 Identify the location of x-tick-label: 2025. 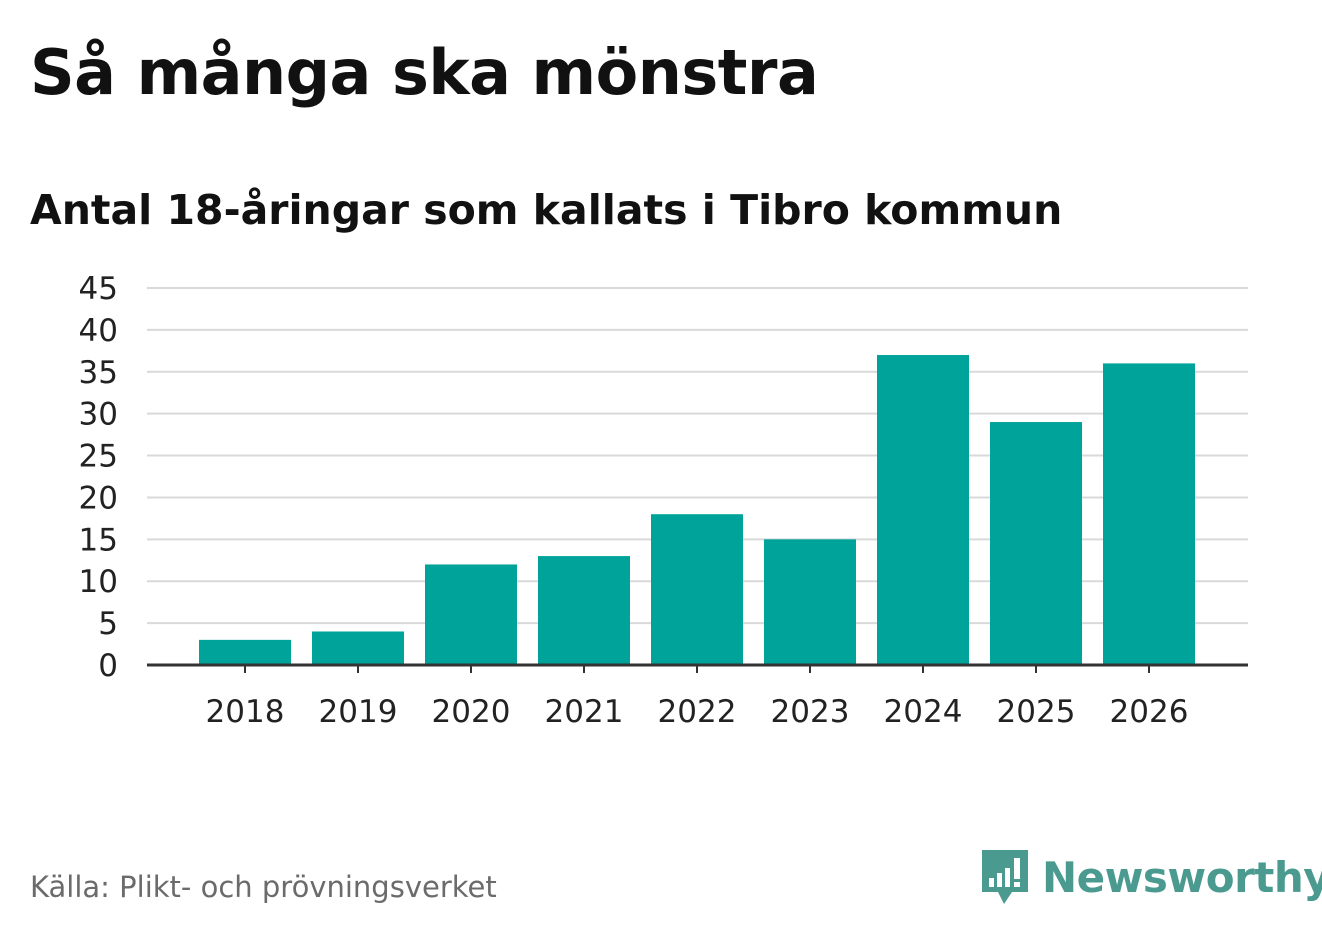
(1036, 712).